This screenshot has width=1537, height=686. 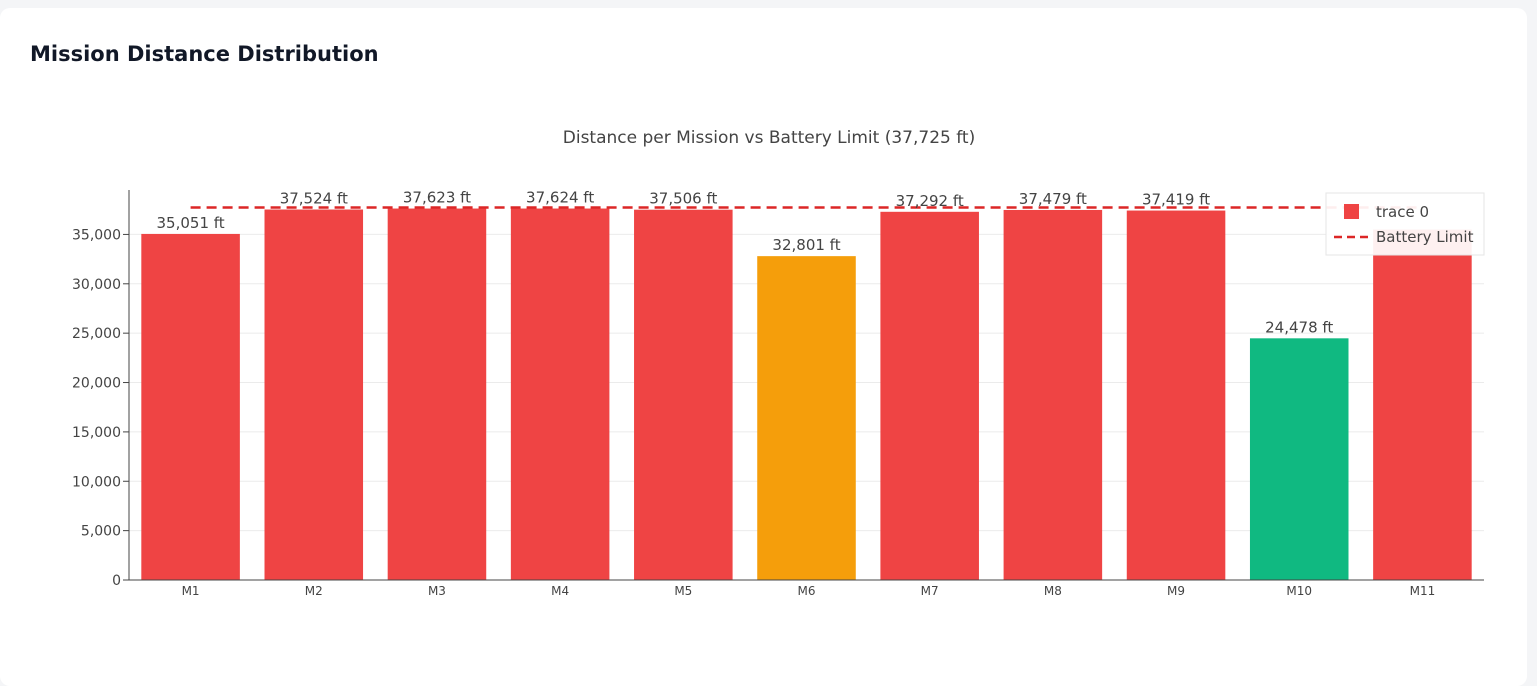 What do you see at coordinates (1299, 591) in the screenshot?
I see `x-tick-label: M10` at bounding box center [1299, 591].